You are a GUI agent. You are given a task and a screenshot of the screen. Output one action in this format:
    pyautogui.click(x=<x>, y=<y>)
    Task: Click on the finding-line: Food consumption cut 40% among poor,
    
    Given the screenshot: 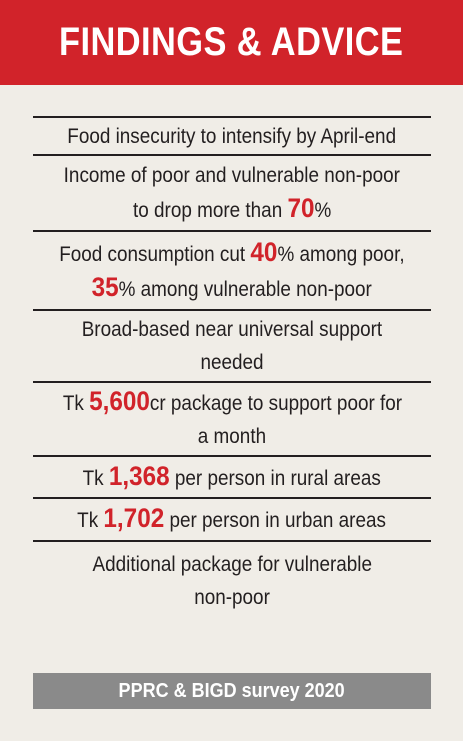 What is the action you would take?
    pyautogui.click(x=231, y=253)
    